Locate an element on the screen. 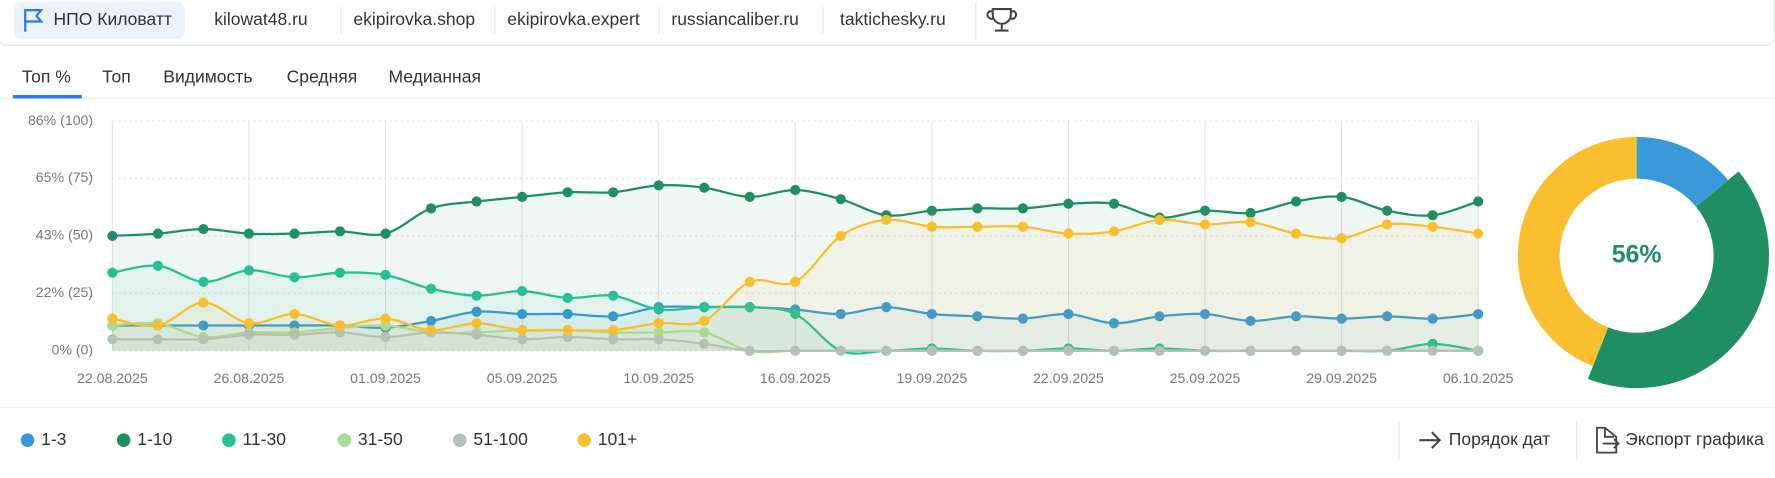 The width and height of the screenshot is (1775, 478). subtab: Топ % is located at coordinates (46, 77).